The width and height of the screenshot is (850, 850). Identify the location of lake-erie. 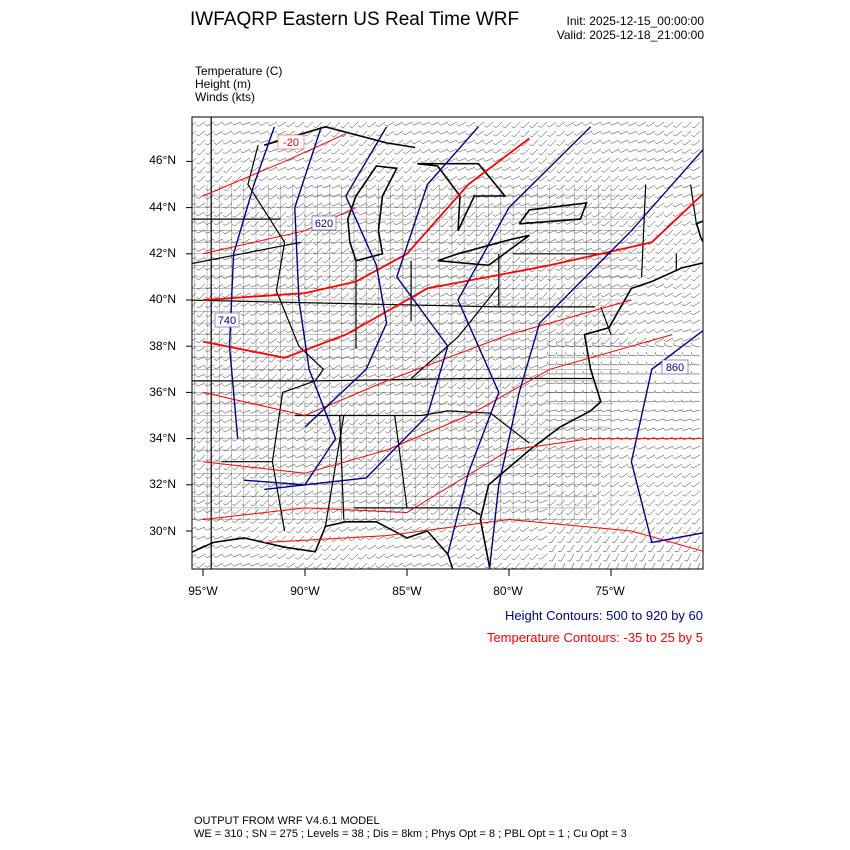
(483, 250).